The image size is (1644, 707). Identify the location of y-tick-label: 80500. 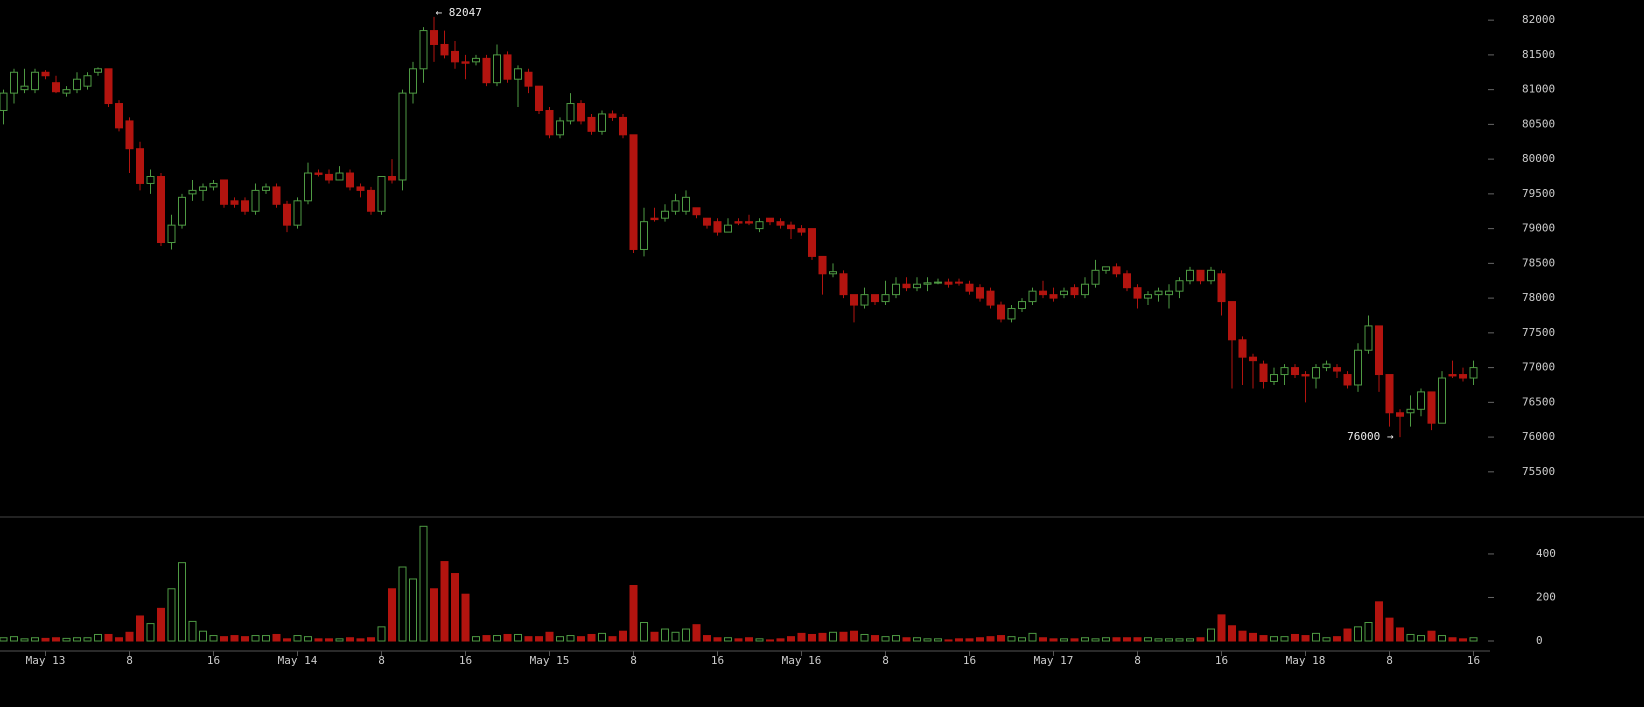
(1538, 123).